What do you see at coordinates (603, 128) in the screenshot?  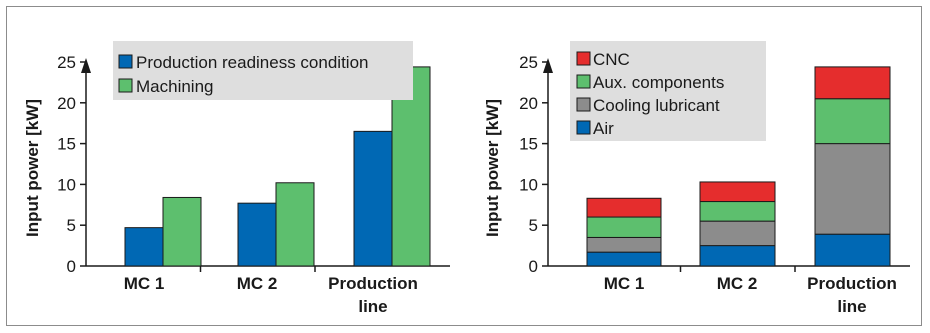 I see `chart2-legend-label-3: Air` at bounding box center [603, 128].